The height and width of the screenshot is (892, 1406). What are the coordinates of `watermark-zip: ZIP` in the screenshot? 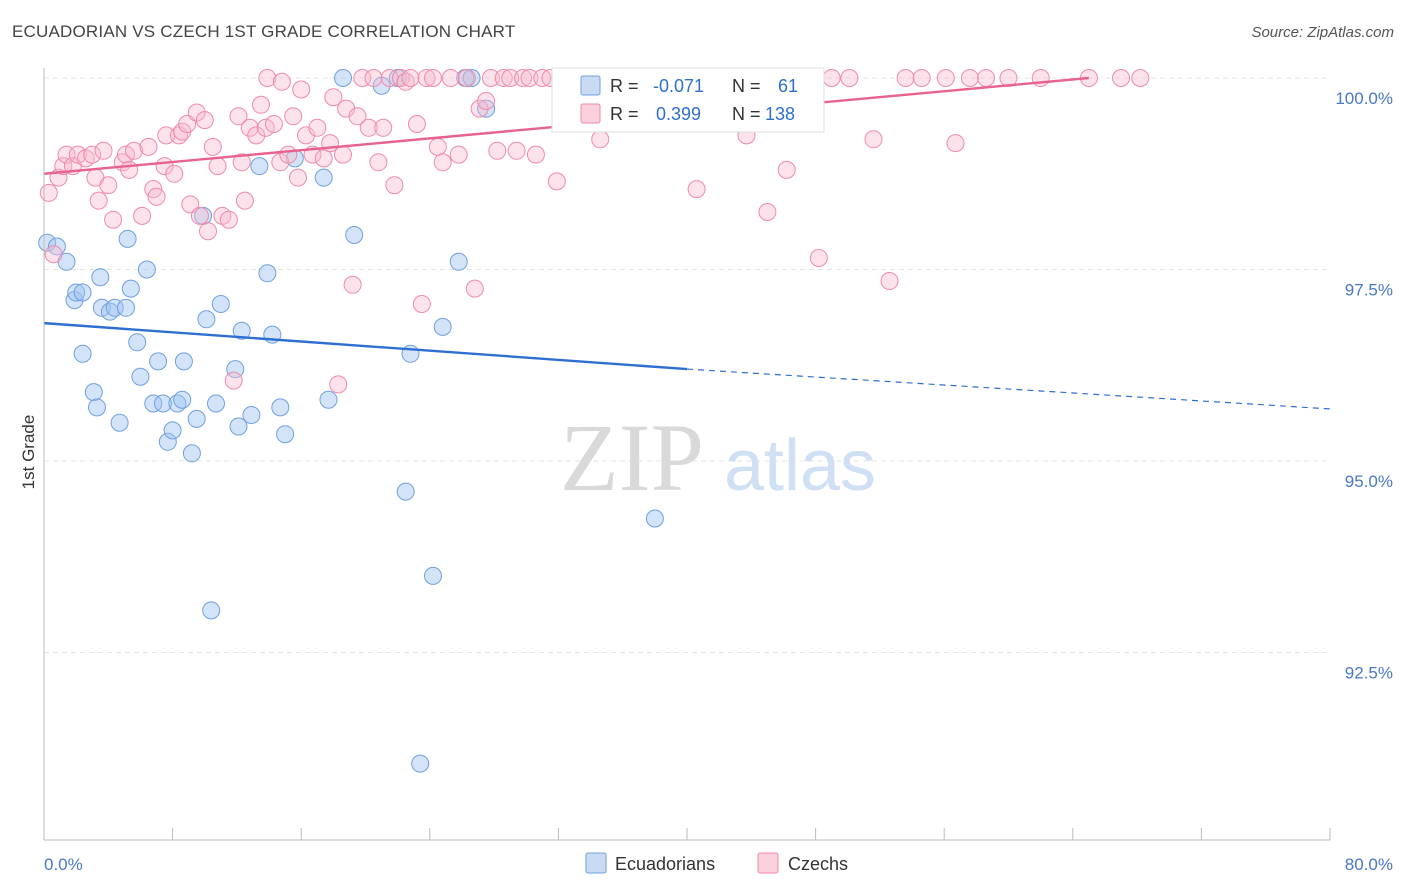 It's located at (632, 457).